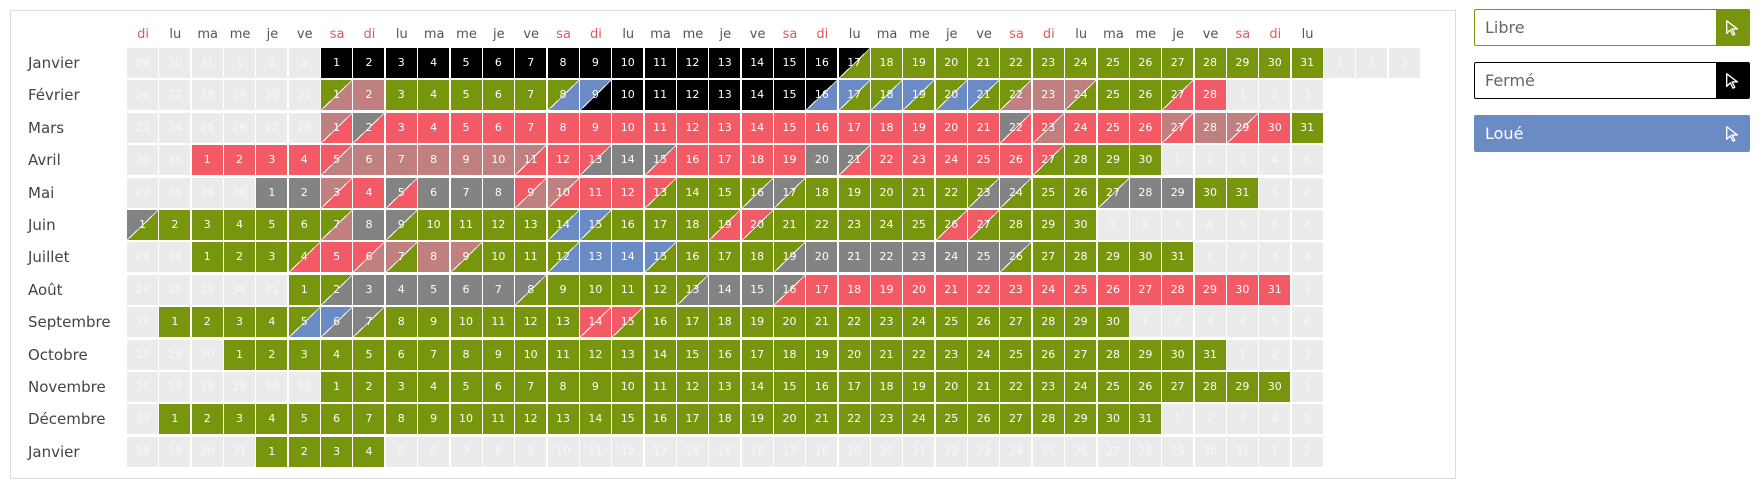  Describe the element at coordinates (1048, 95) in the screenshot. I see `day-cell: 23` at that location.